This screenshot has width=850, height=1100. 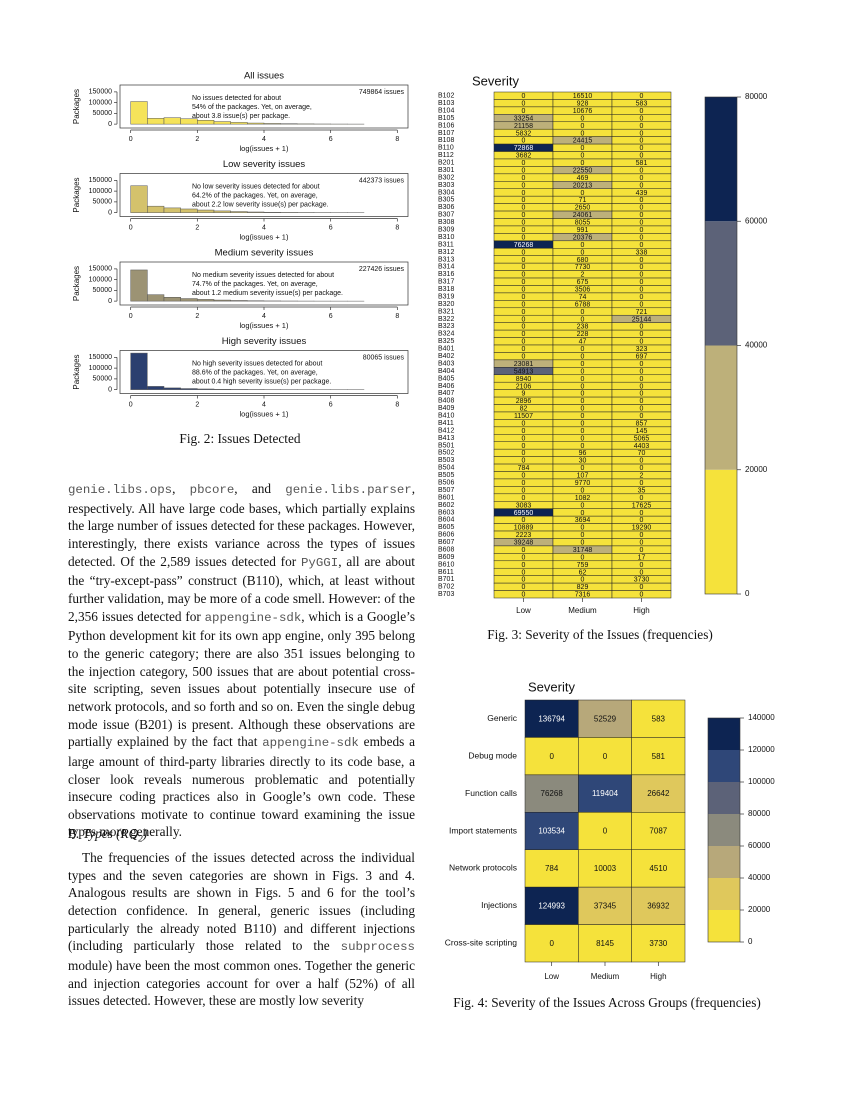 What do you see at coordinates (583, 587) in the screenshot?
I see `cell-value: 829` at bounding box center [583, 587].